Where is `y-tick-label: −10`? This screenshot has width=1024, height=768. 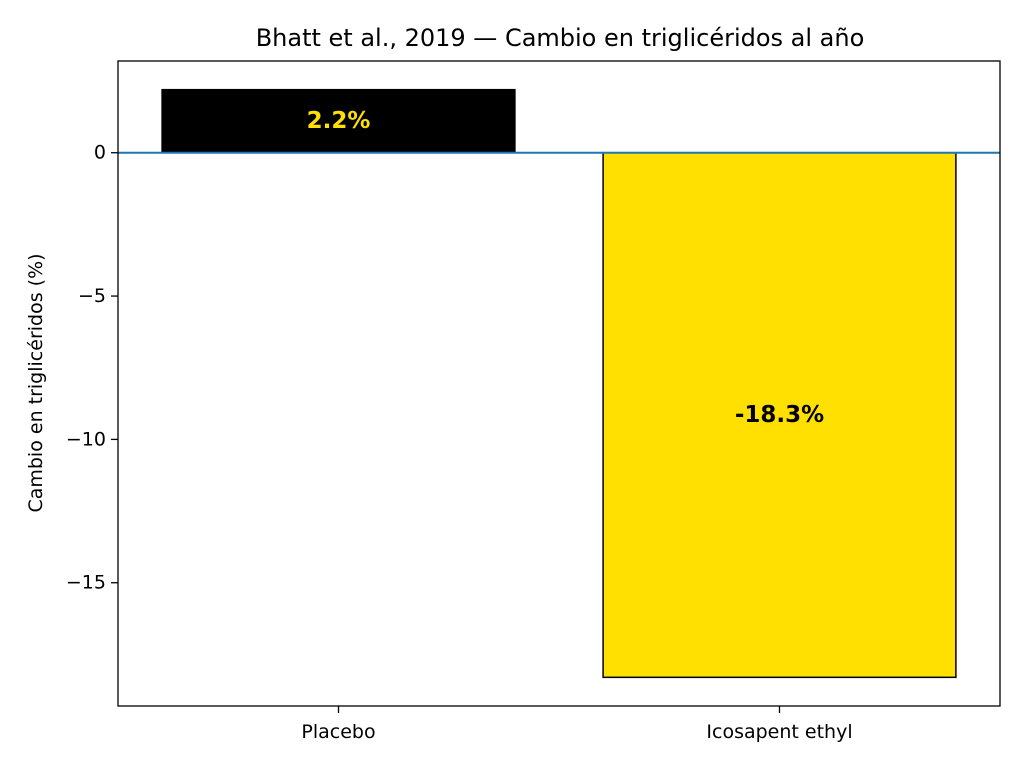 y-tick-label: −10 is located at coordinates (86, 439).